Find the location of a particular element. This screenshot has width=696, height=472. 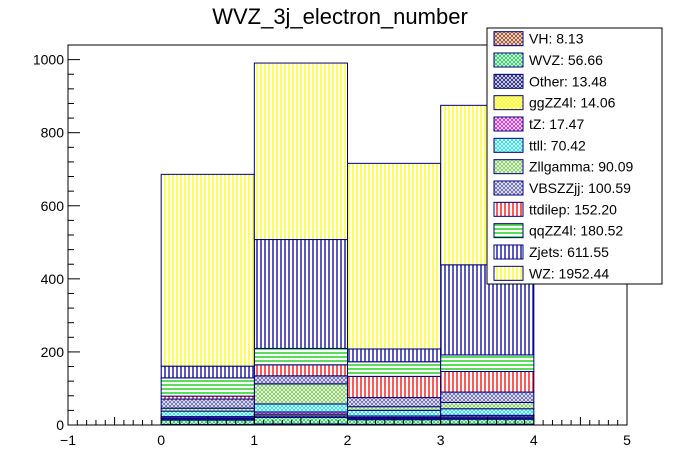

y-tick-label: 200 is located at coordinates (53, 352).